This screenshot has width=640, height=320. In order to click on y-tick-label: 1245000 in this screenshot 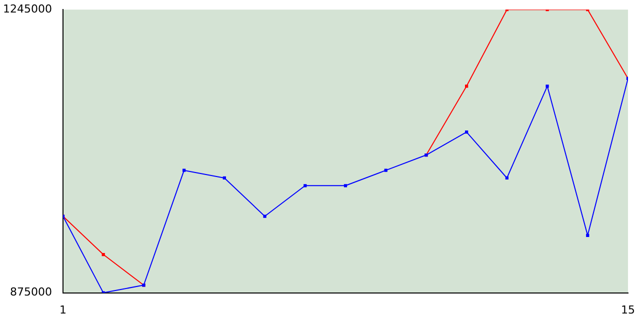, I will do `click(27, 9)`.